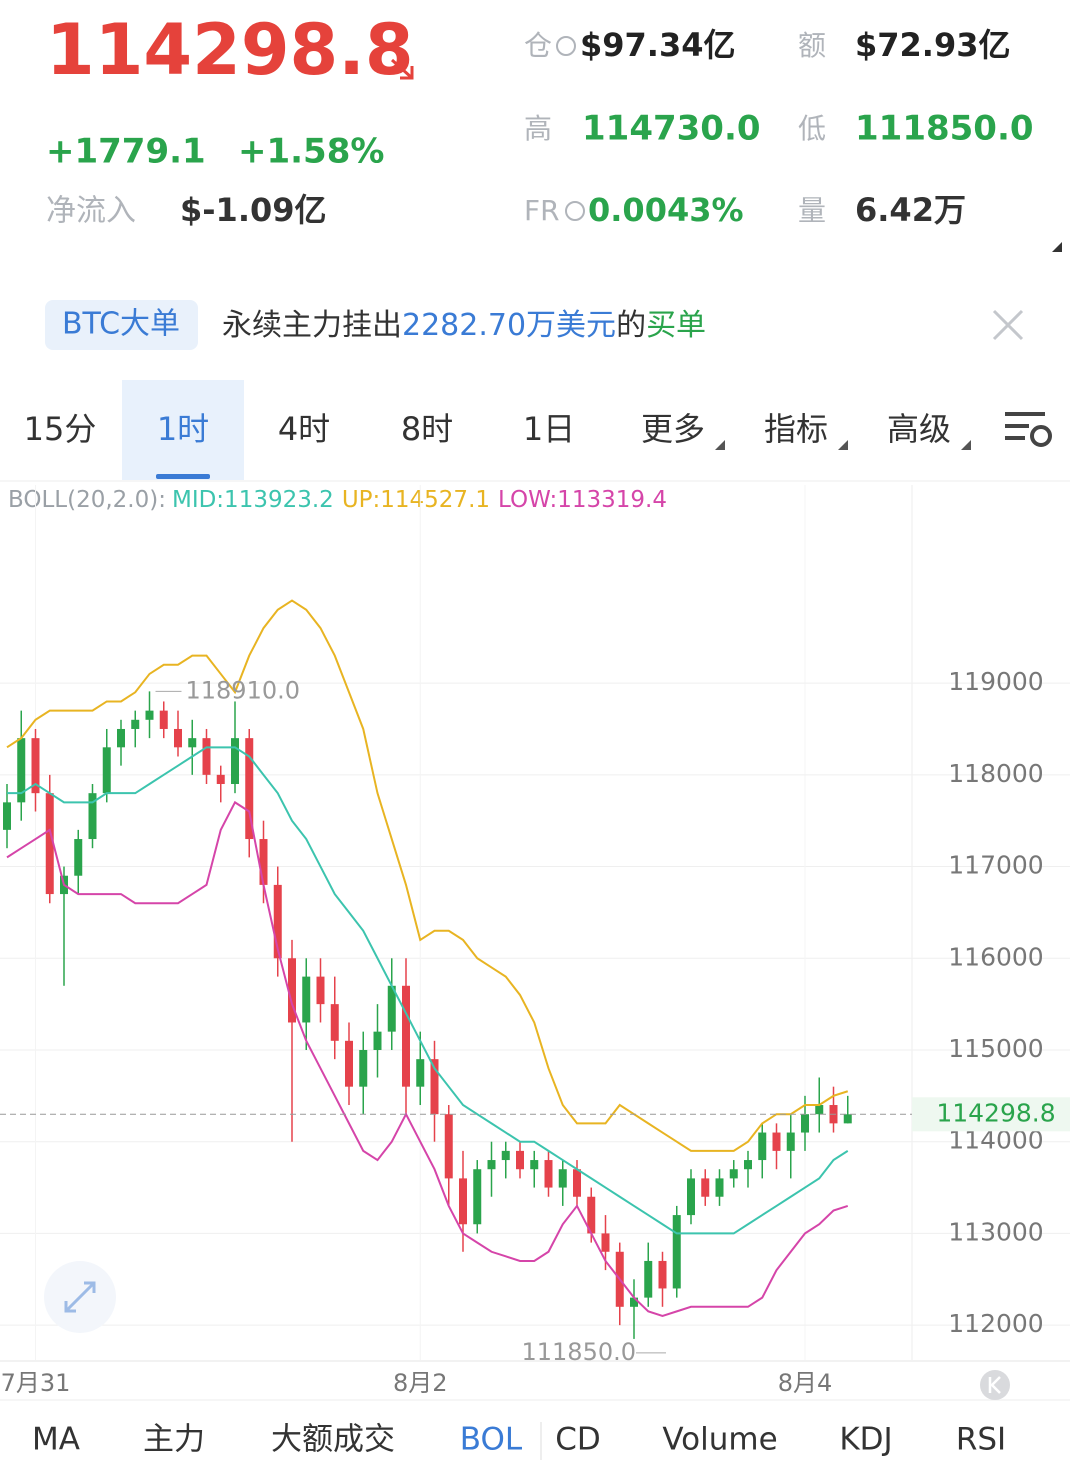 This screenshot has width=1070, height=1472. Describe the element at coordinates (933, 45) in the screenshot. I see `stat-value: $72.93亿` at that location.